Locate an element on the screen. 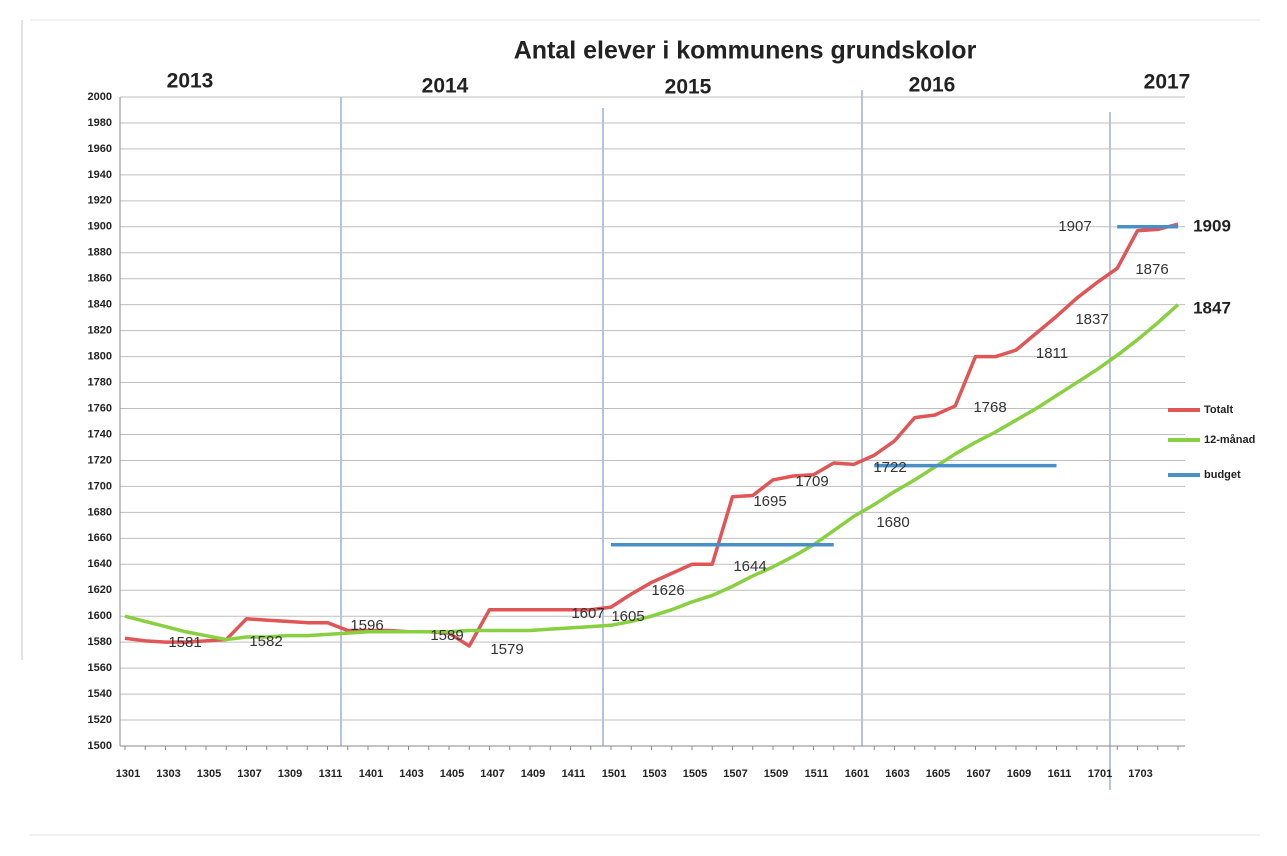 The height and width of the screenshot is (856, 1287). data-annotation: 1596 is located at coordinates (366, 625).